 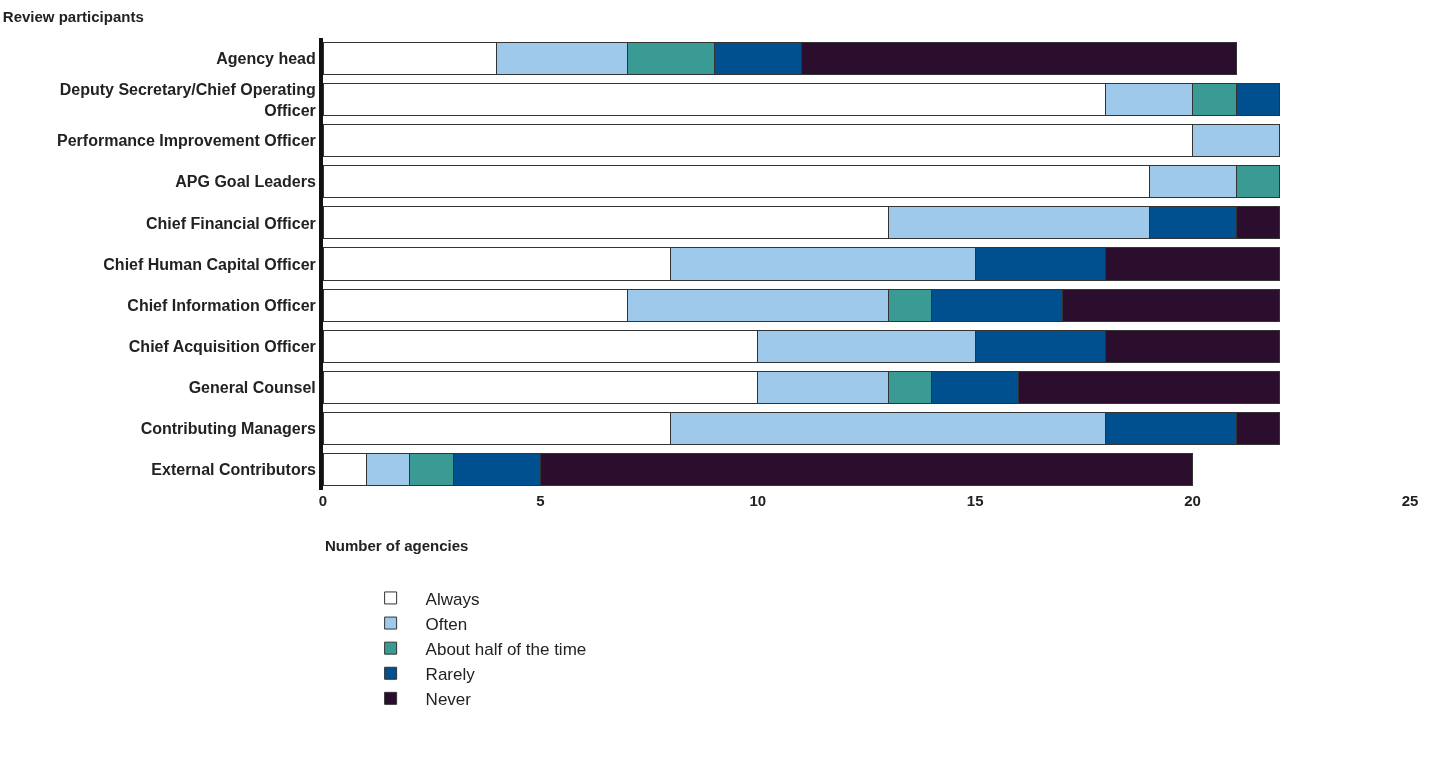 What do you see at coordinates (452, 599) in the screenshot?
I see `legend-label: Always` at bounding box center [452, 599].